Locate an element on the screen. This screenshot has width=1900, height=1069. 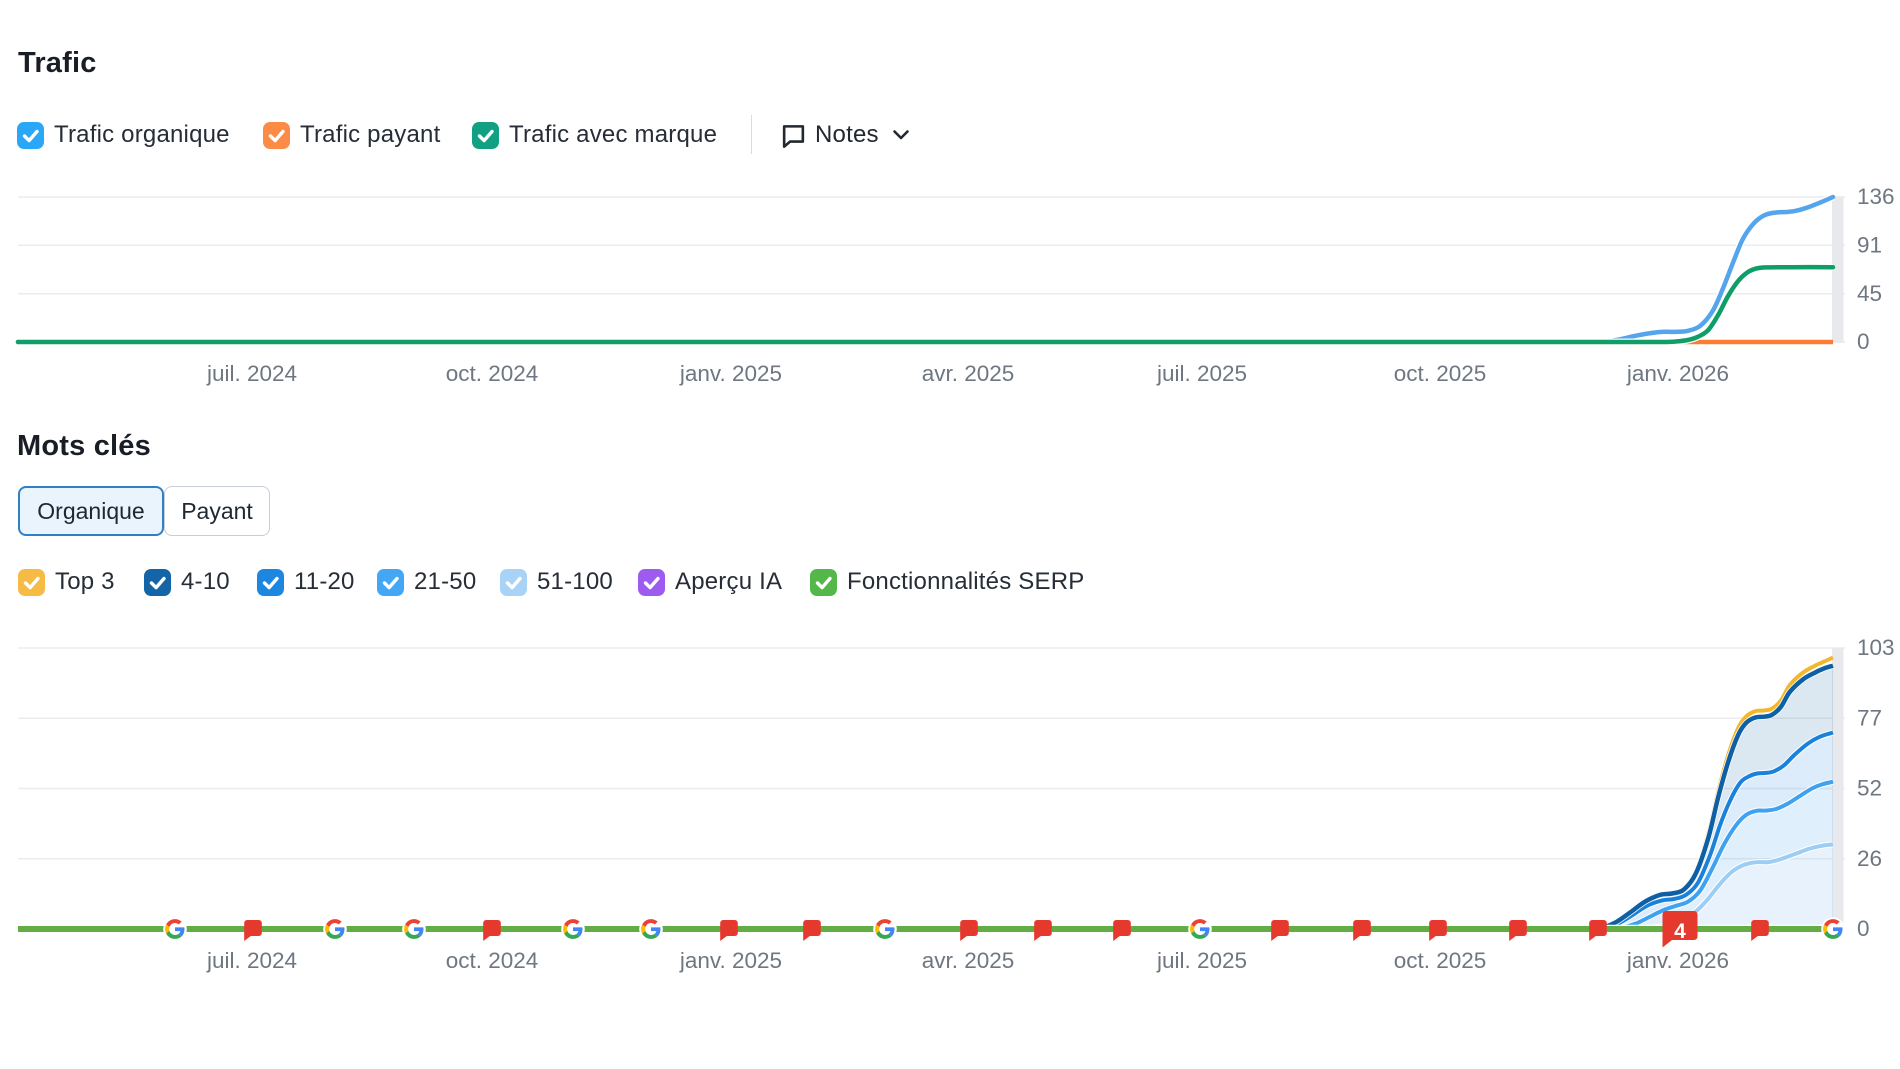
svg-text: 77 is located at coordinates (1869, 717).